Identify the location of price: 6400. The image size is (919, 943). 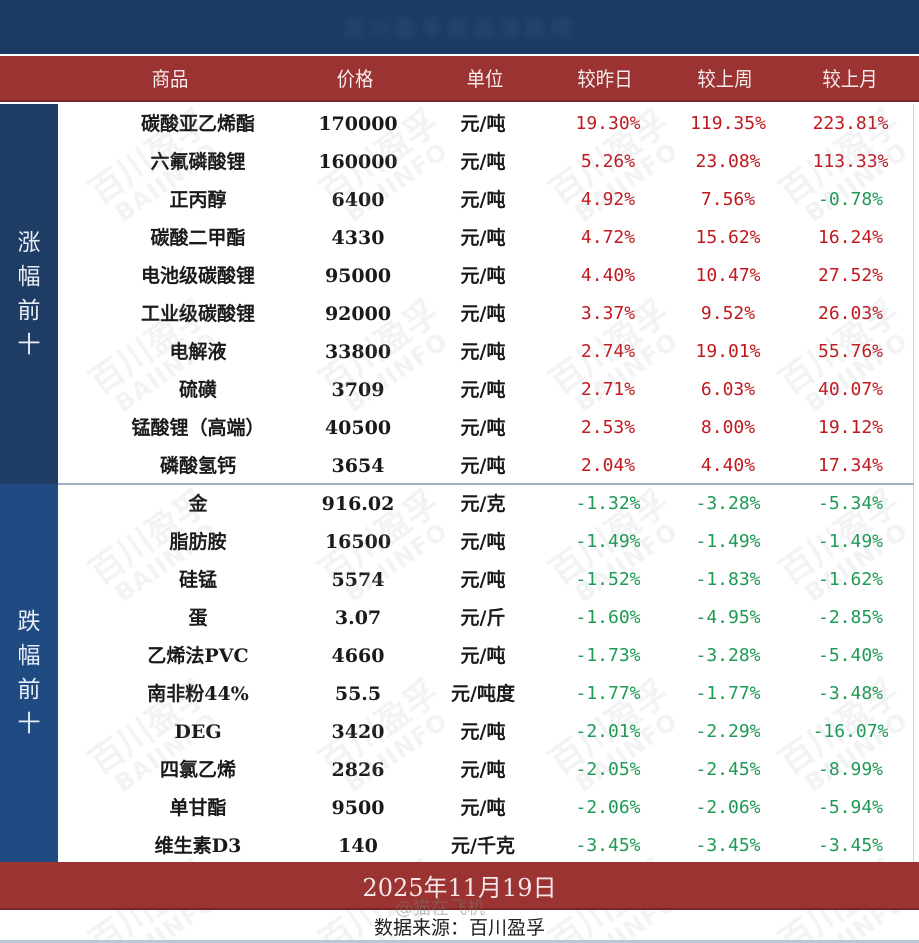
(358, 200).